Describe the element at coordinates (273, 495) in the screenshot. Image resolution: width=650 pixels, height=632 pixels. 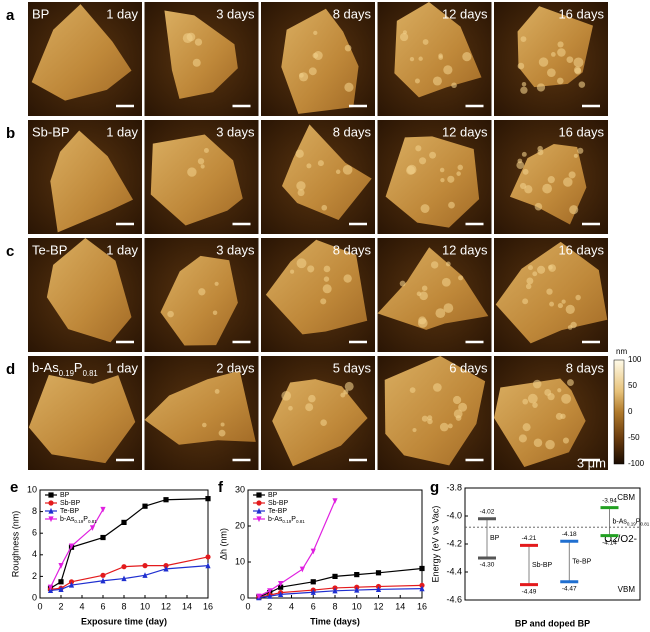
I see `legend-label: BP` at that location.